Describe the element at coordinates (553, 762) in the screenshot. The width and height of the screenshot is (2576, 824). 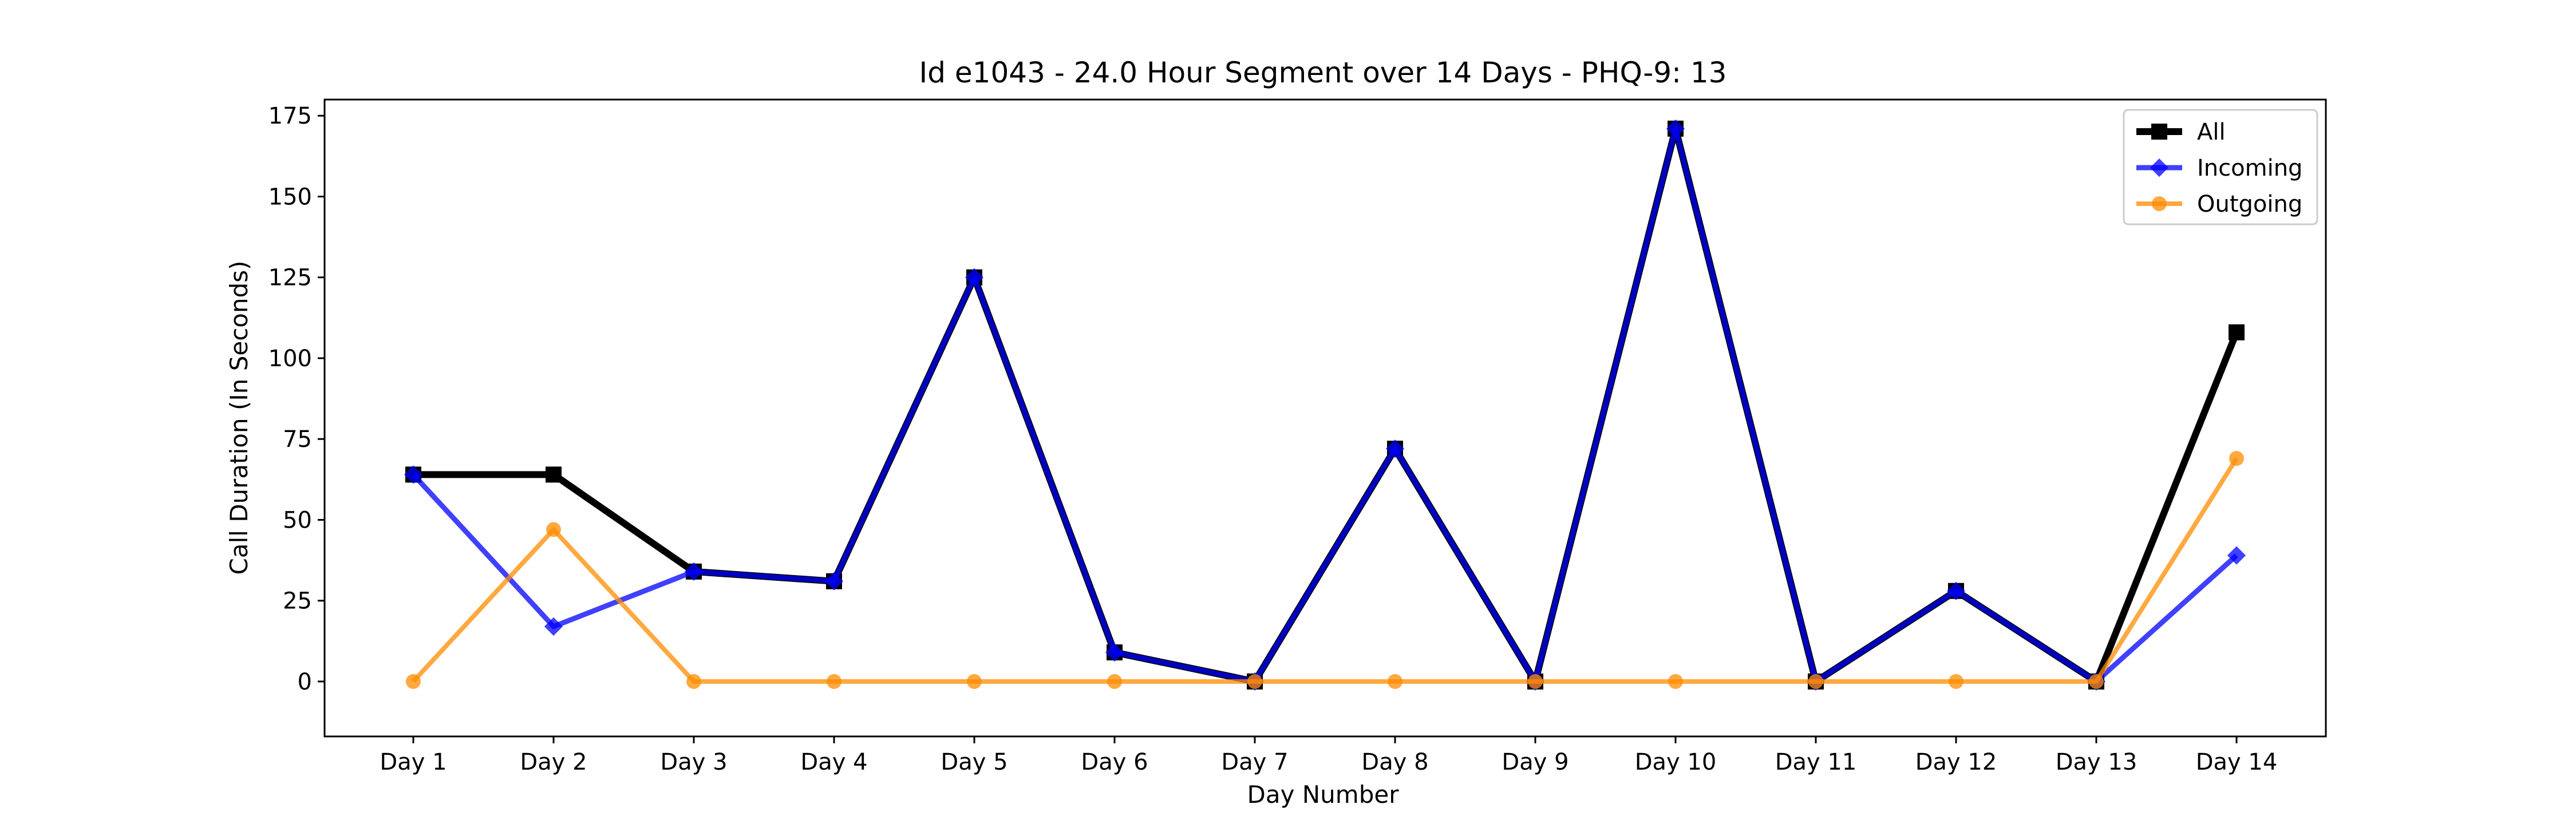
I see `x-tick-label: Day 2` at that location.